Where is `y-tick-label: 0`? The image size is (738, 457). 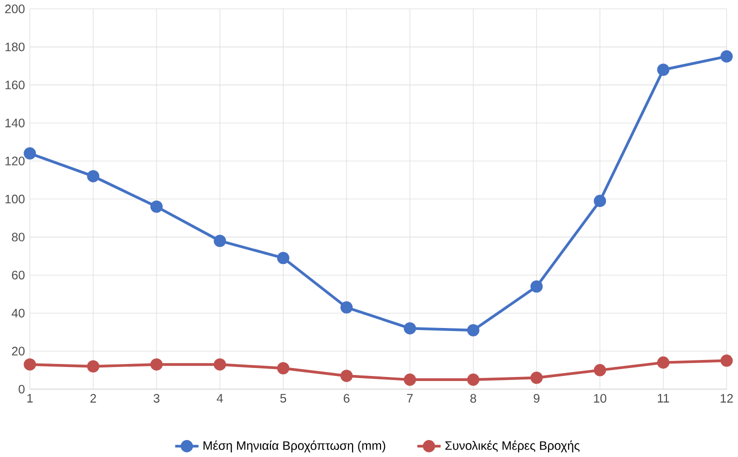
y-tick-label: 0 is located at coordinates (21, 389).